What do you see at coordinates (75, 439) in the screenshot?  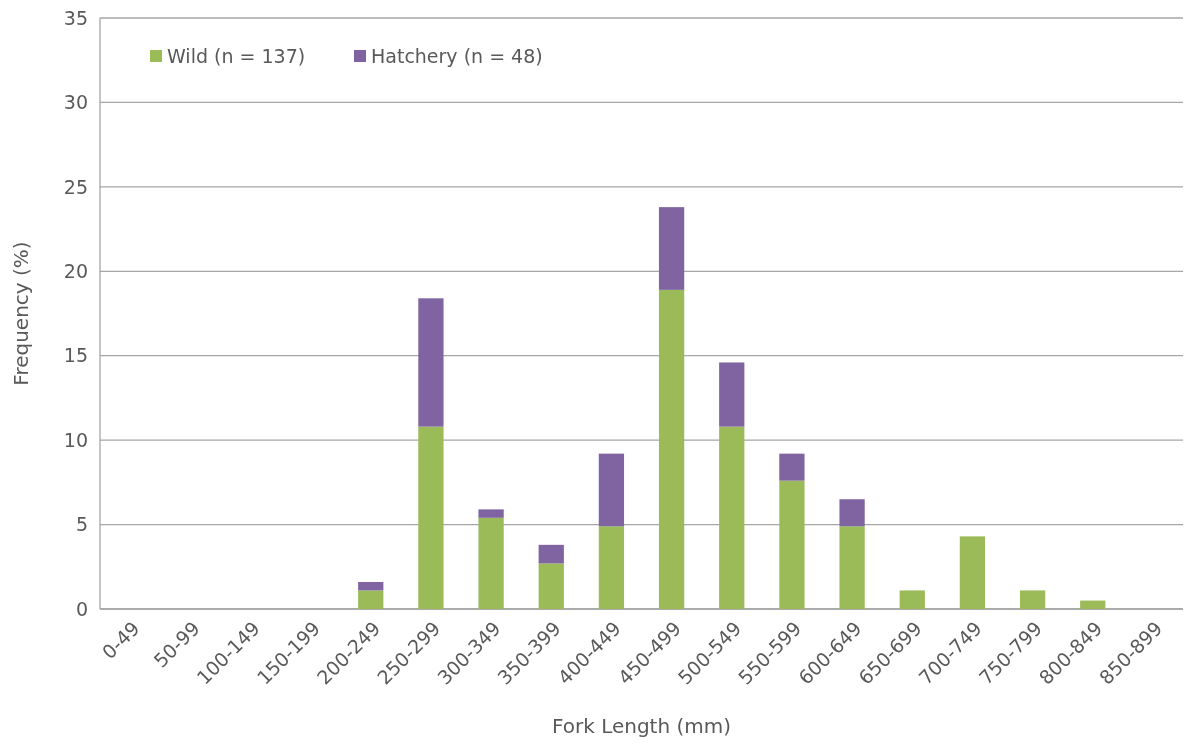 I see `y-tick-label: 10` at bounding box center [75, 439].